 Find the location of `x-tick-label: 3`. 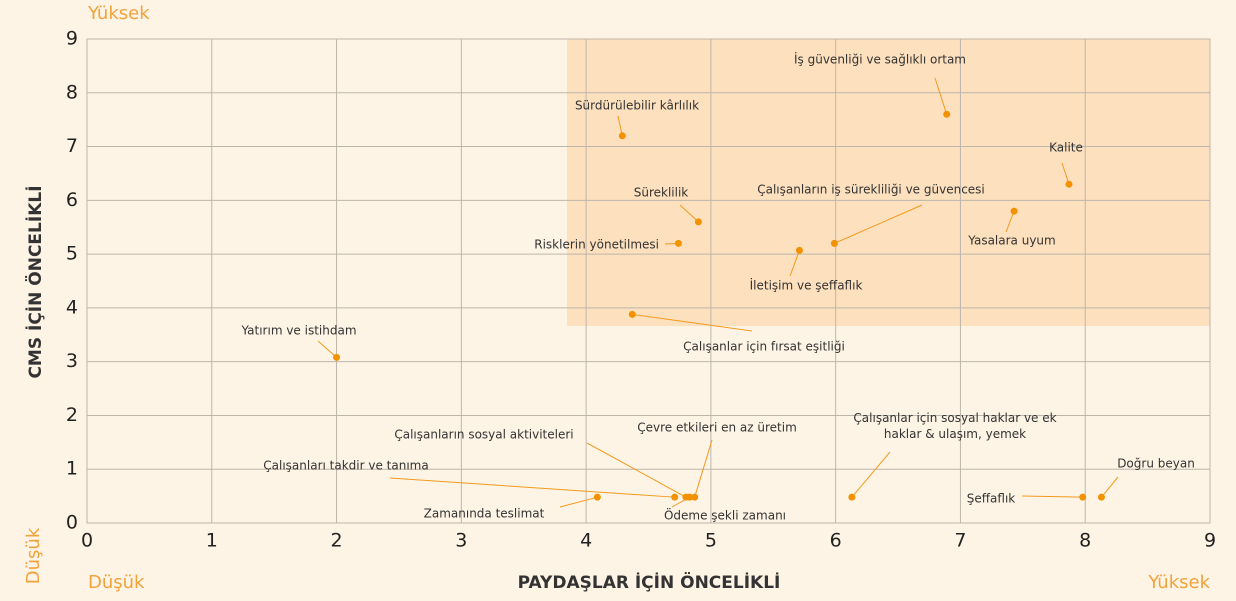

x-tick-label: 3 is located at coordinates (461, 541).